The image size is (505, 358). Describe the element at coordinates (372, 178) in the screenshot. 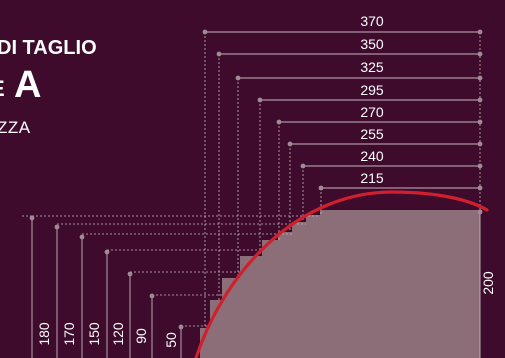

I see `width-label-215: 215` at that location.